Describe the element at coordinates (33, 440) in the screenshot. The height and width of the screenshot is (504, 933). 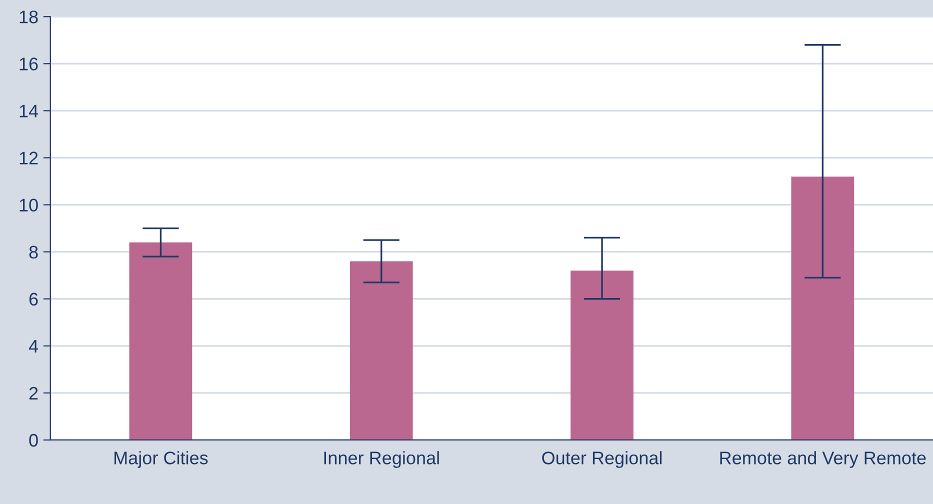
I see `y-tick-label: 0` at that location.